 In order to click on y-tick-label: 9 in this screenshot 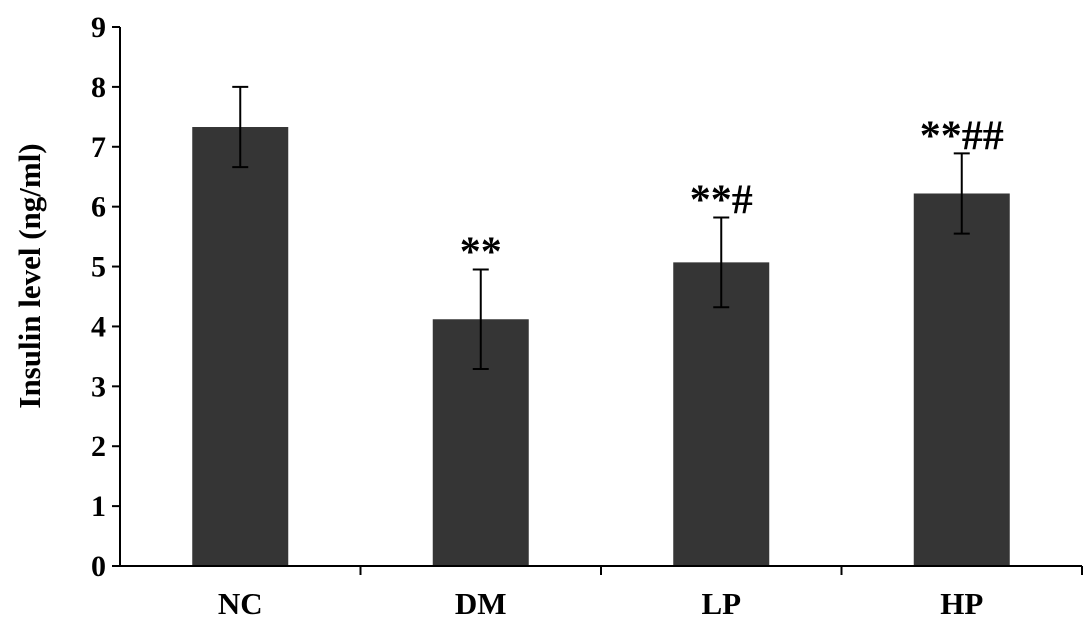, I will do `click(98, 27)`.